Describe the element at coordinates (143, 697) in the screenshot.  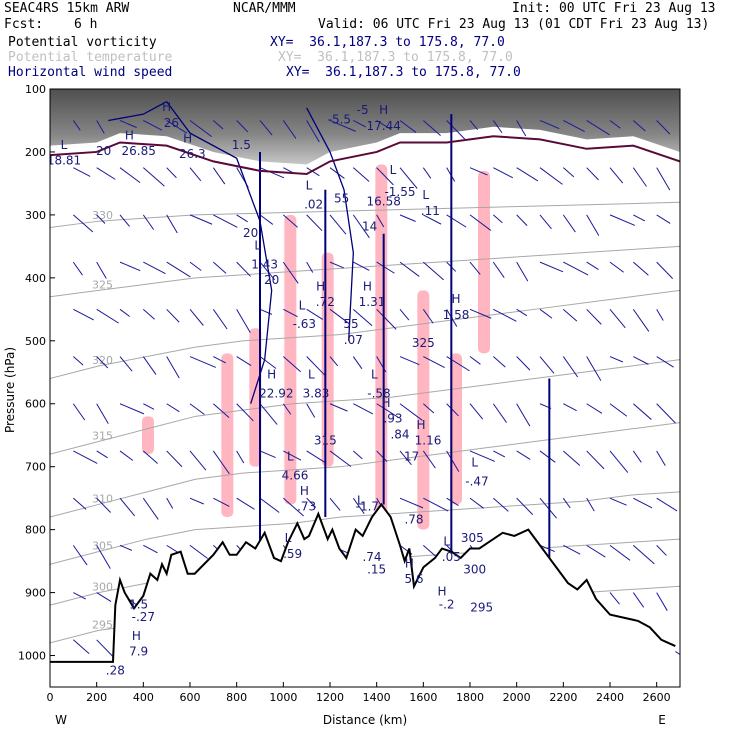
I see `x-tick-label: 400` at that location.